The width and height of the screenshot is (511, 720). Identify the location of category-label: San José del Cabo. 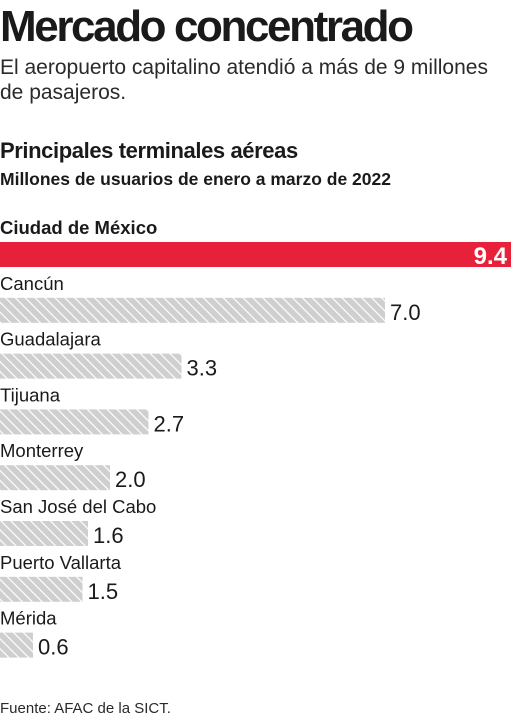
(78, 506).